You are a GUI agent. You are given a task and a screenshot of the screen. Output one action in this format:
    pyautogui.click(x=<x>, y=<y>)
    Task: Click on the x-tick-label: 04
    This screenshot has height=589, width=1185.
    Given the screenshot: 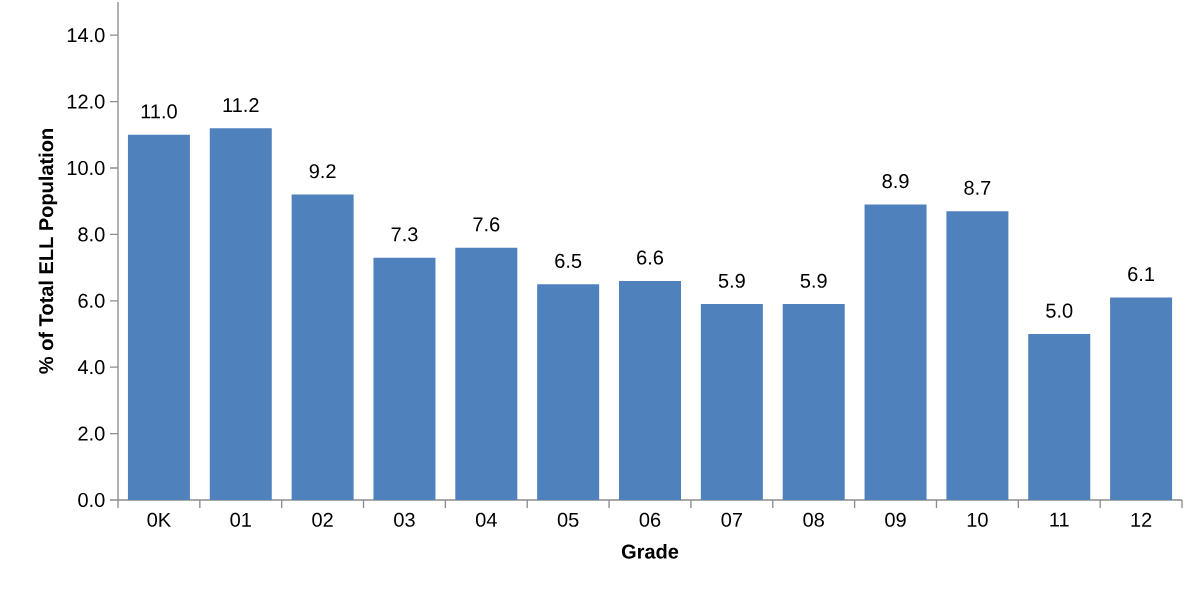 What is the action you would take?
    pyautogui.click(x=486, y=519)
    